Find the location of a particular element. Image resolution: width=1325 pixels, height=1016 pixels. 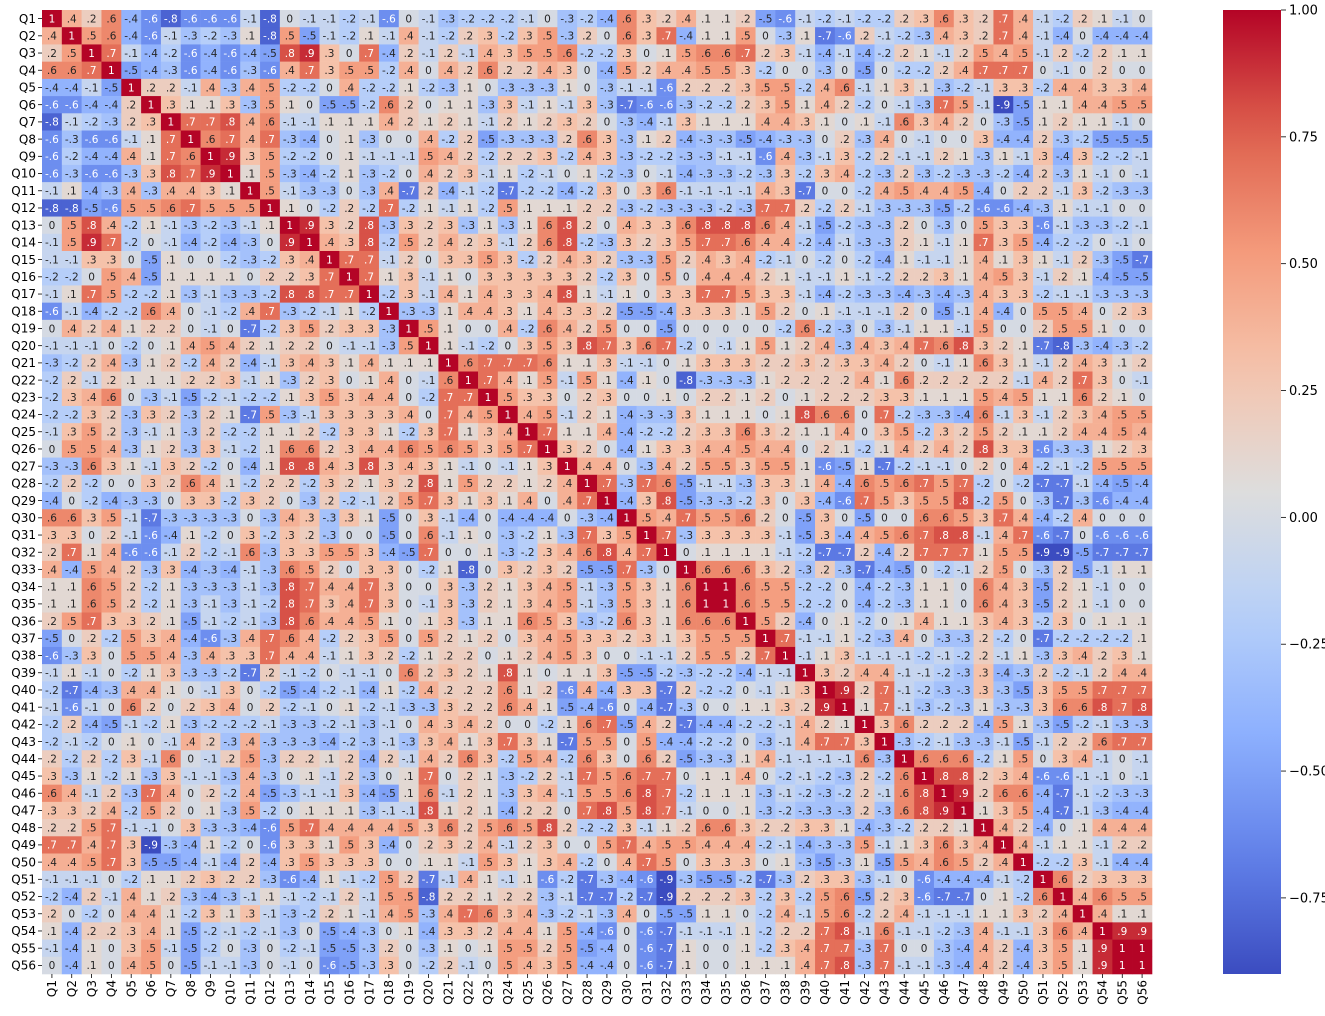

cell-value-label: -.9 is located at coordinates (1003, 105).